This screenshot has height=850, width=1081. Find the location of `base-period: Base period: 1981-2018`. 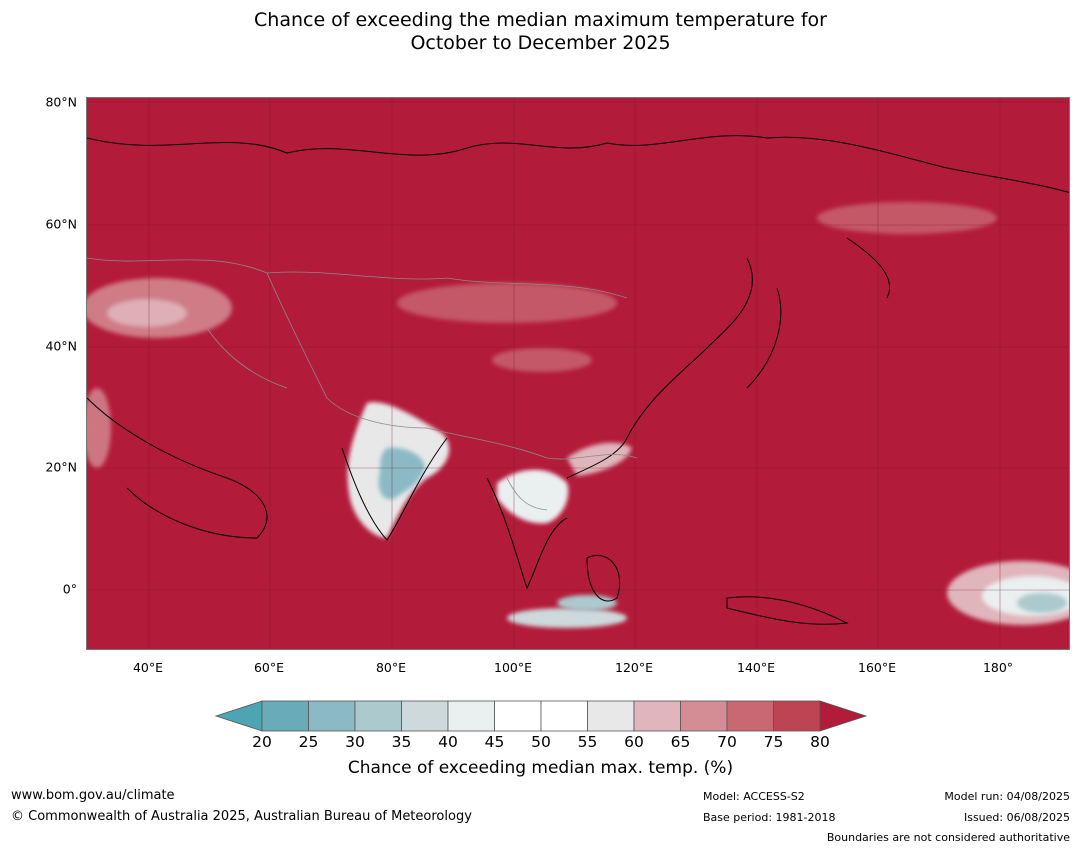

base-period: Base period: 1981-2018 is located at coordinates (769, 817).